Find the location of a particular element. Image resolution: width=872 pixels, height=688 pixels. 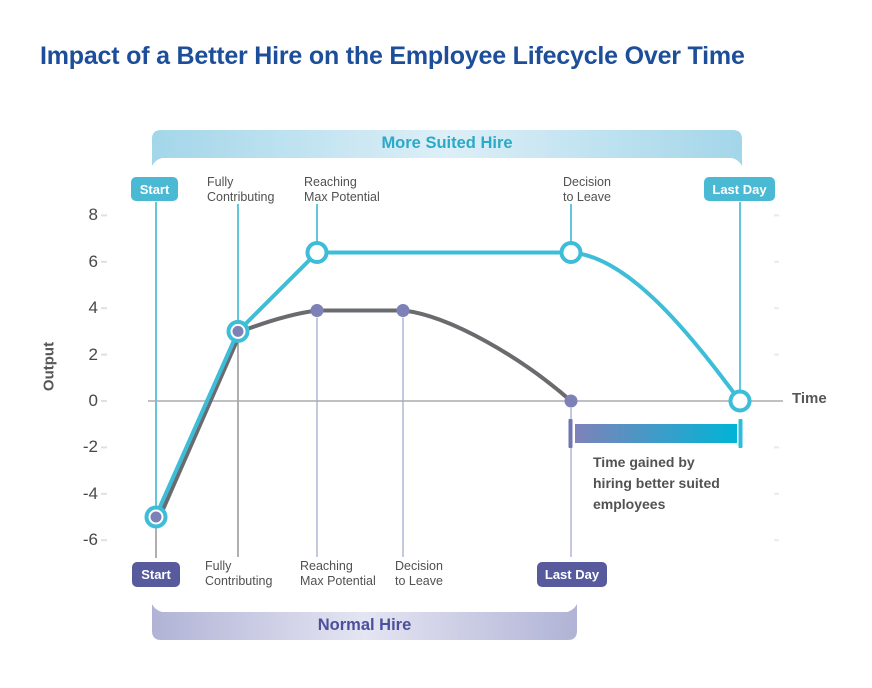

y-tick-8: 8 is located at coordinates (93, 214).